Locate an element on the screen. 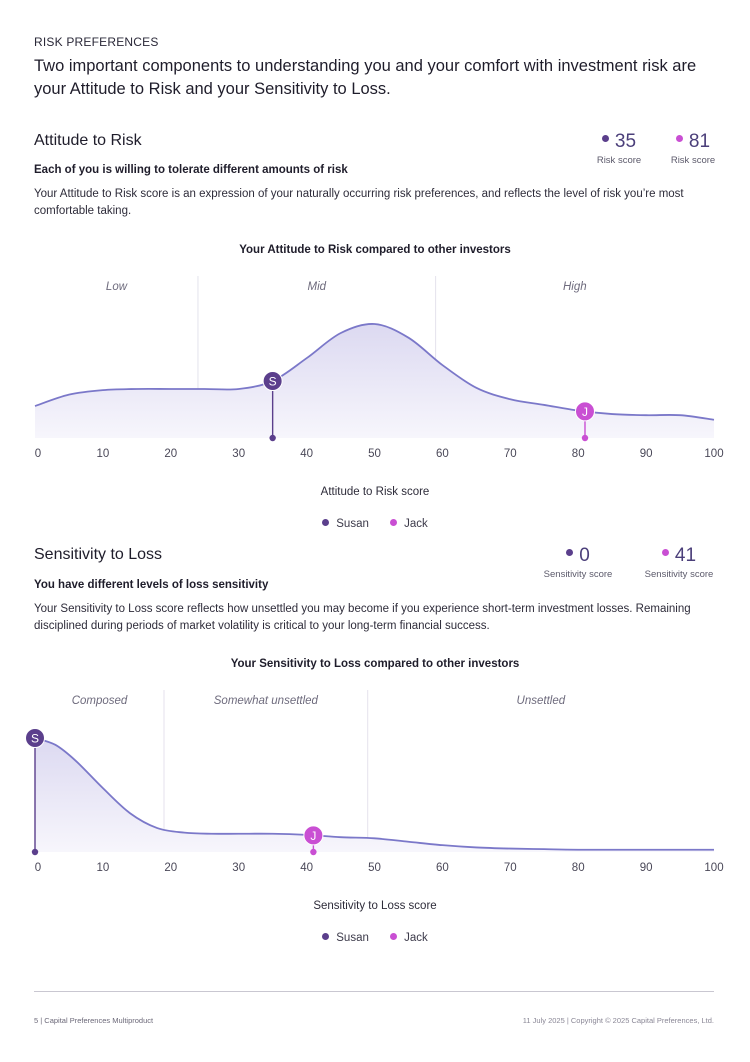  band-label-high: High is located at coordinates (575, 287).